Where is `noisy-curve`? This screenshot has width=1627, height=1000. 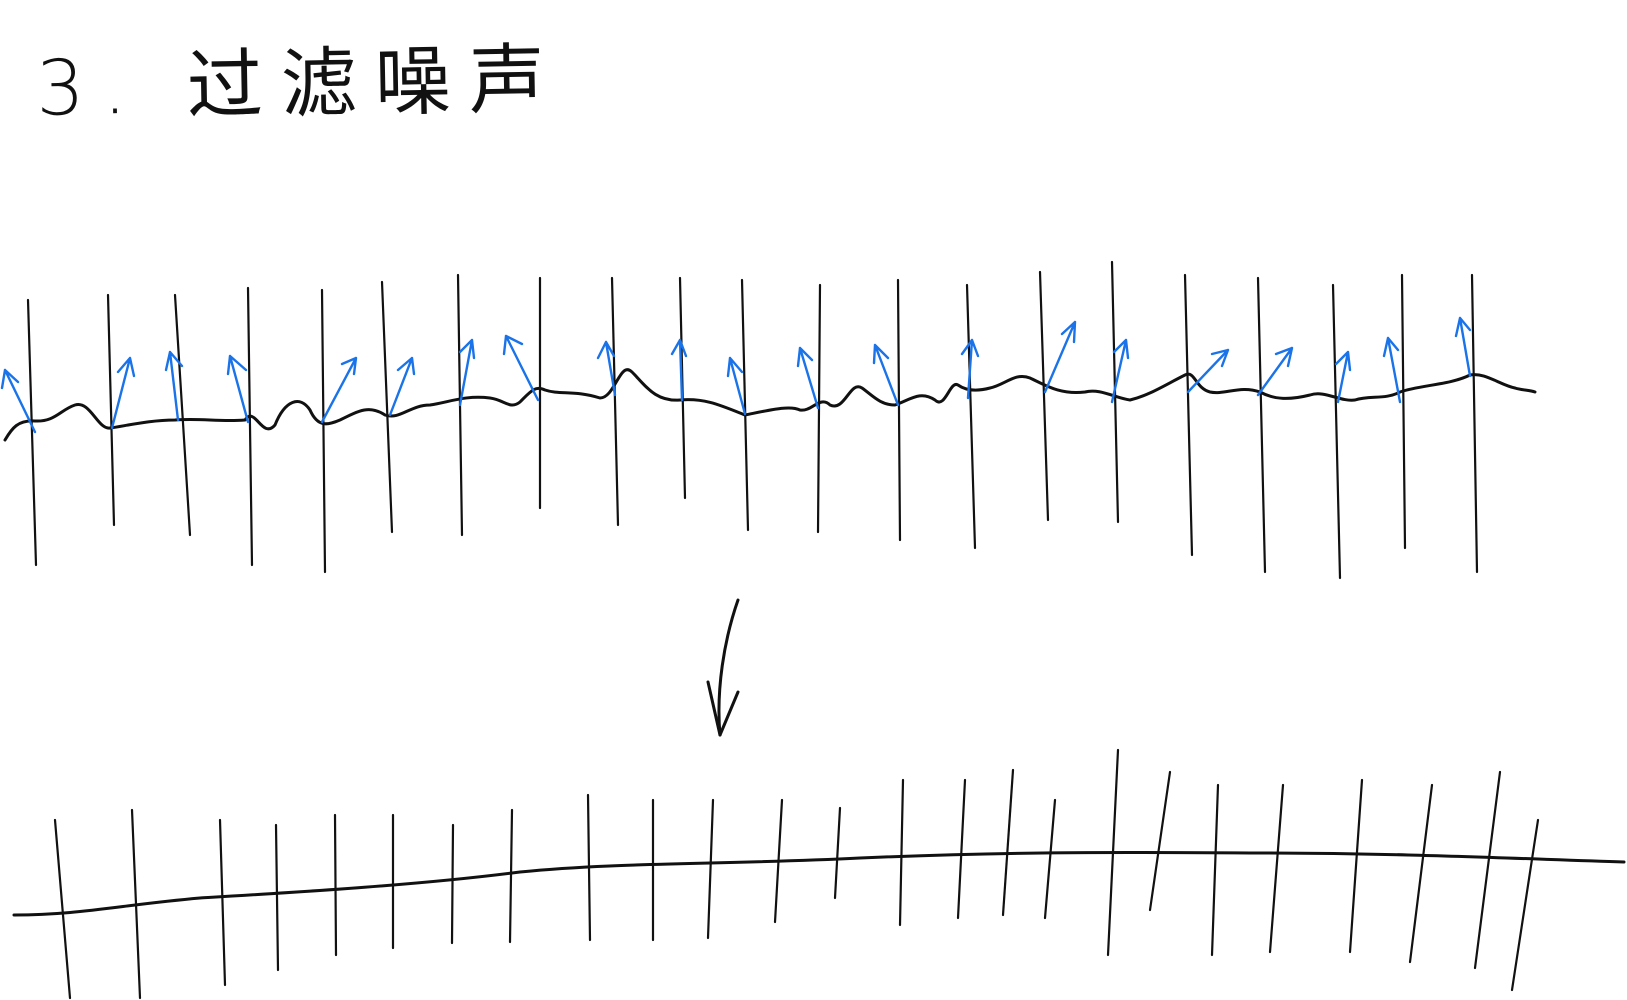
noisy-curve is located at coordinates (770, 405).